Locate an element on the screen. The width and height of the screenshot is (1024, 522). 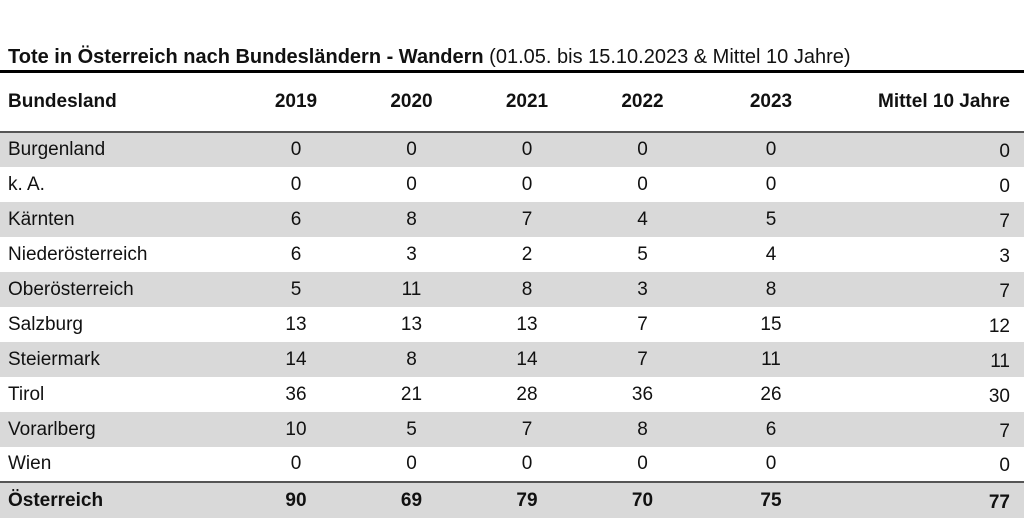
cell-2020: 21 is located at coordinates (411, 394).